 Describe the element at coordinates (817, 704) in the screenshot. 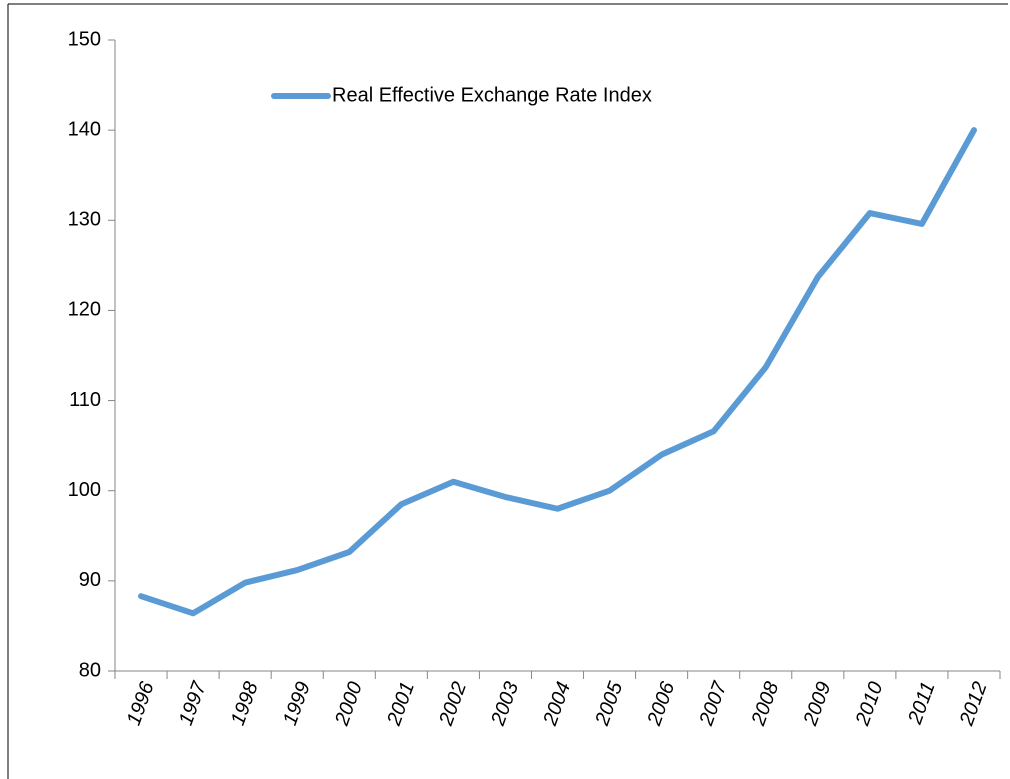

I see `x-tick-label: 2009` at that location.